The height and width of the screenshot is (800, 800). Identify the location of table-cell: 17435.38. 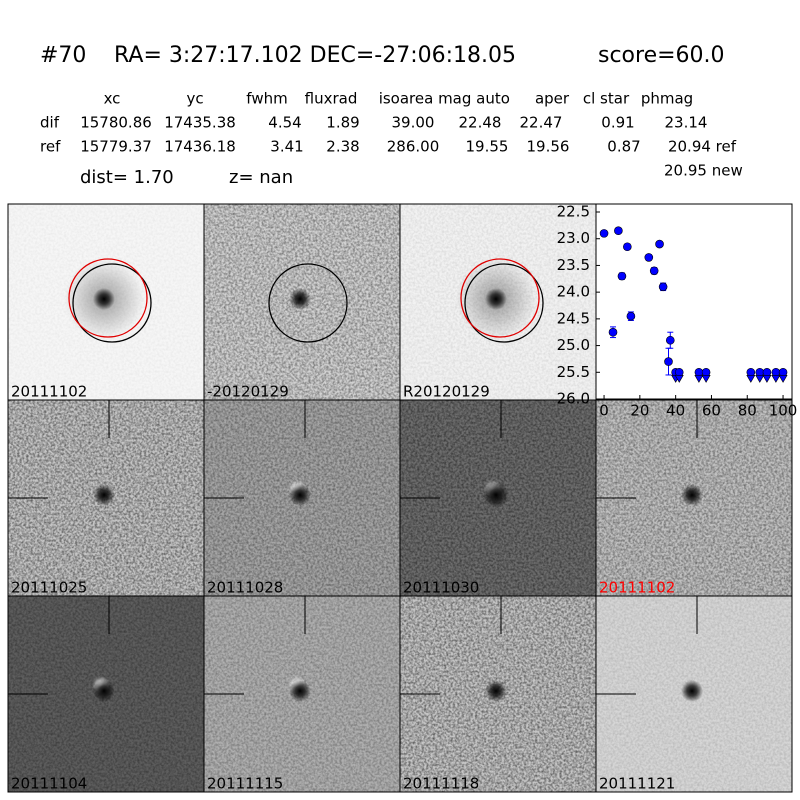
(200, 123).